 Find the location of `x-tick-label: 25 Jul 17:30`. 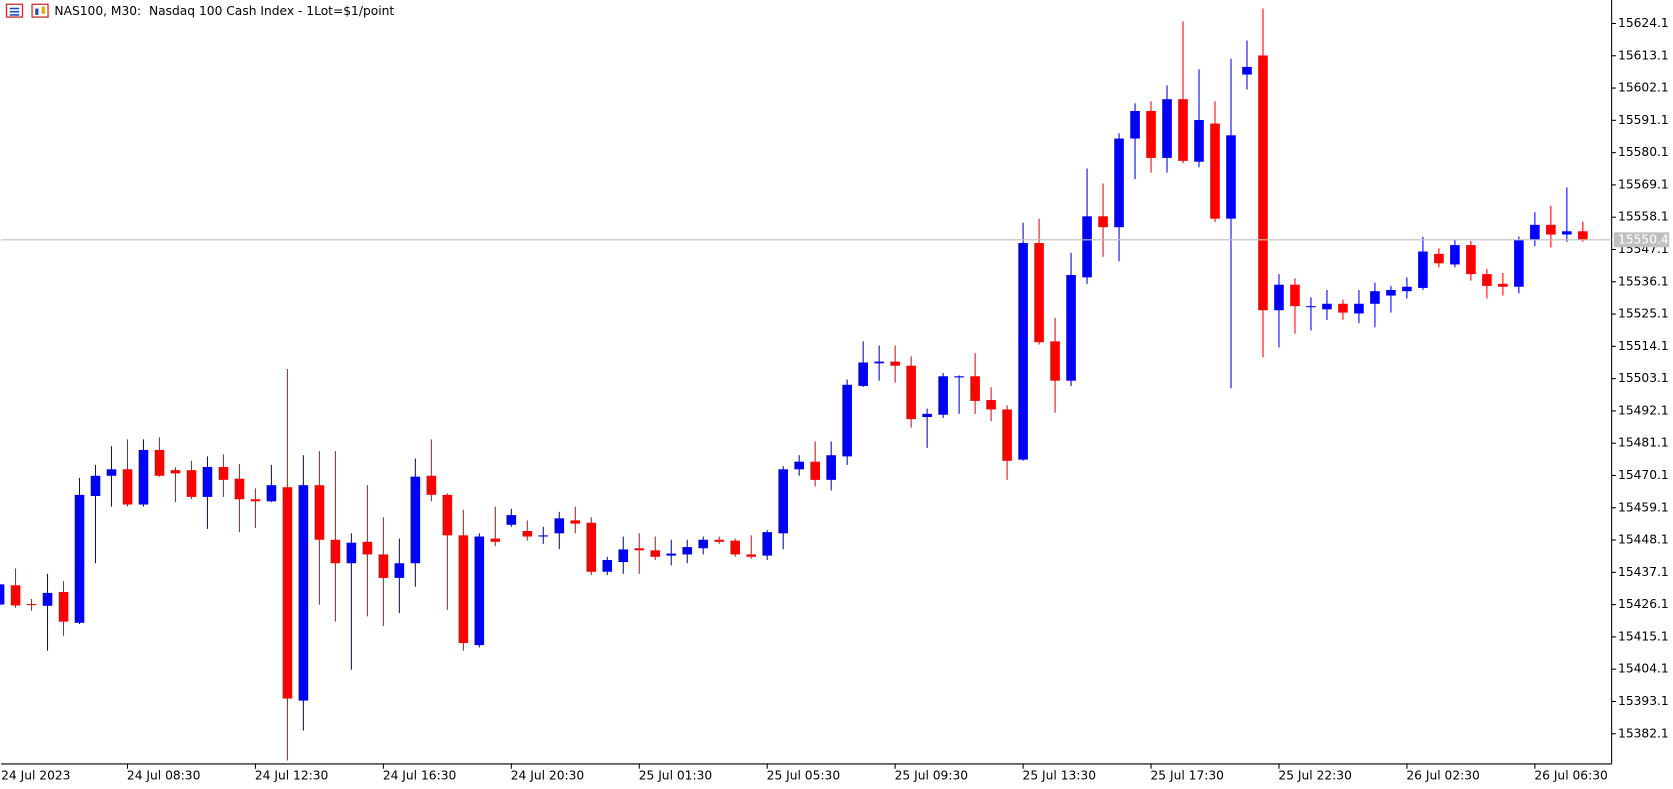

x-tick-label: 25 Jul 17:30 is located at coordinates (1187, 776).